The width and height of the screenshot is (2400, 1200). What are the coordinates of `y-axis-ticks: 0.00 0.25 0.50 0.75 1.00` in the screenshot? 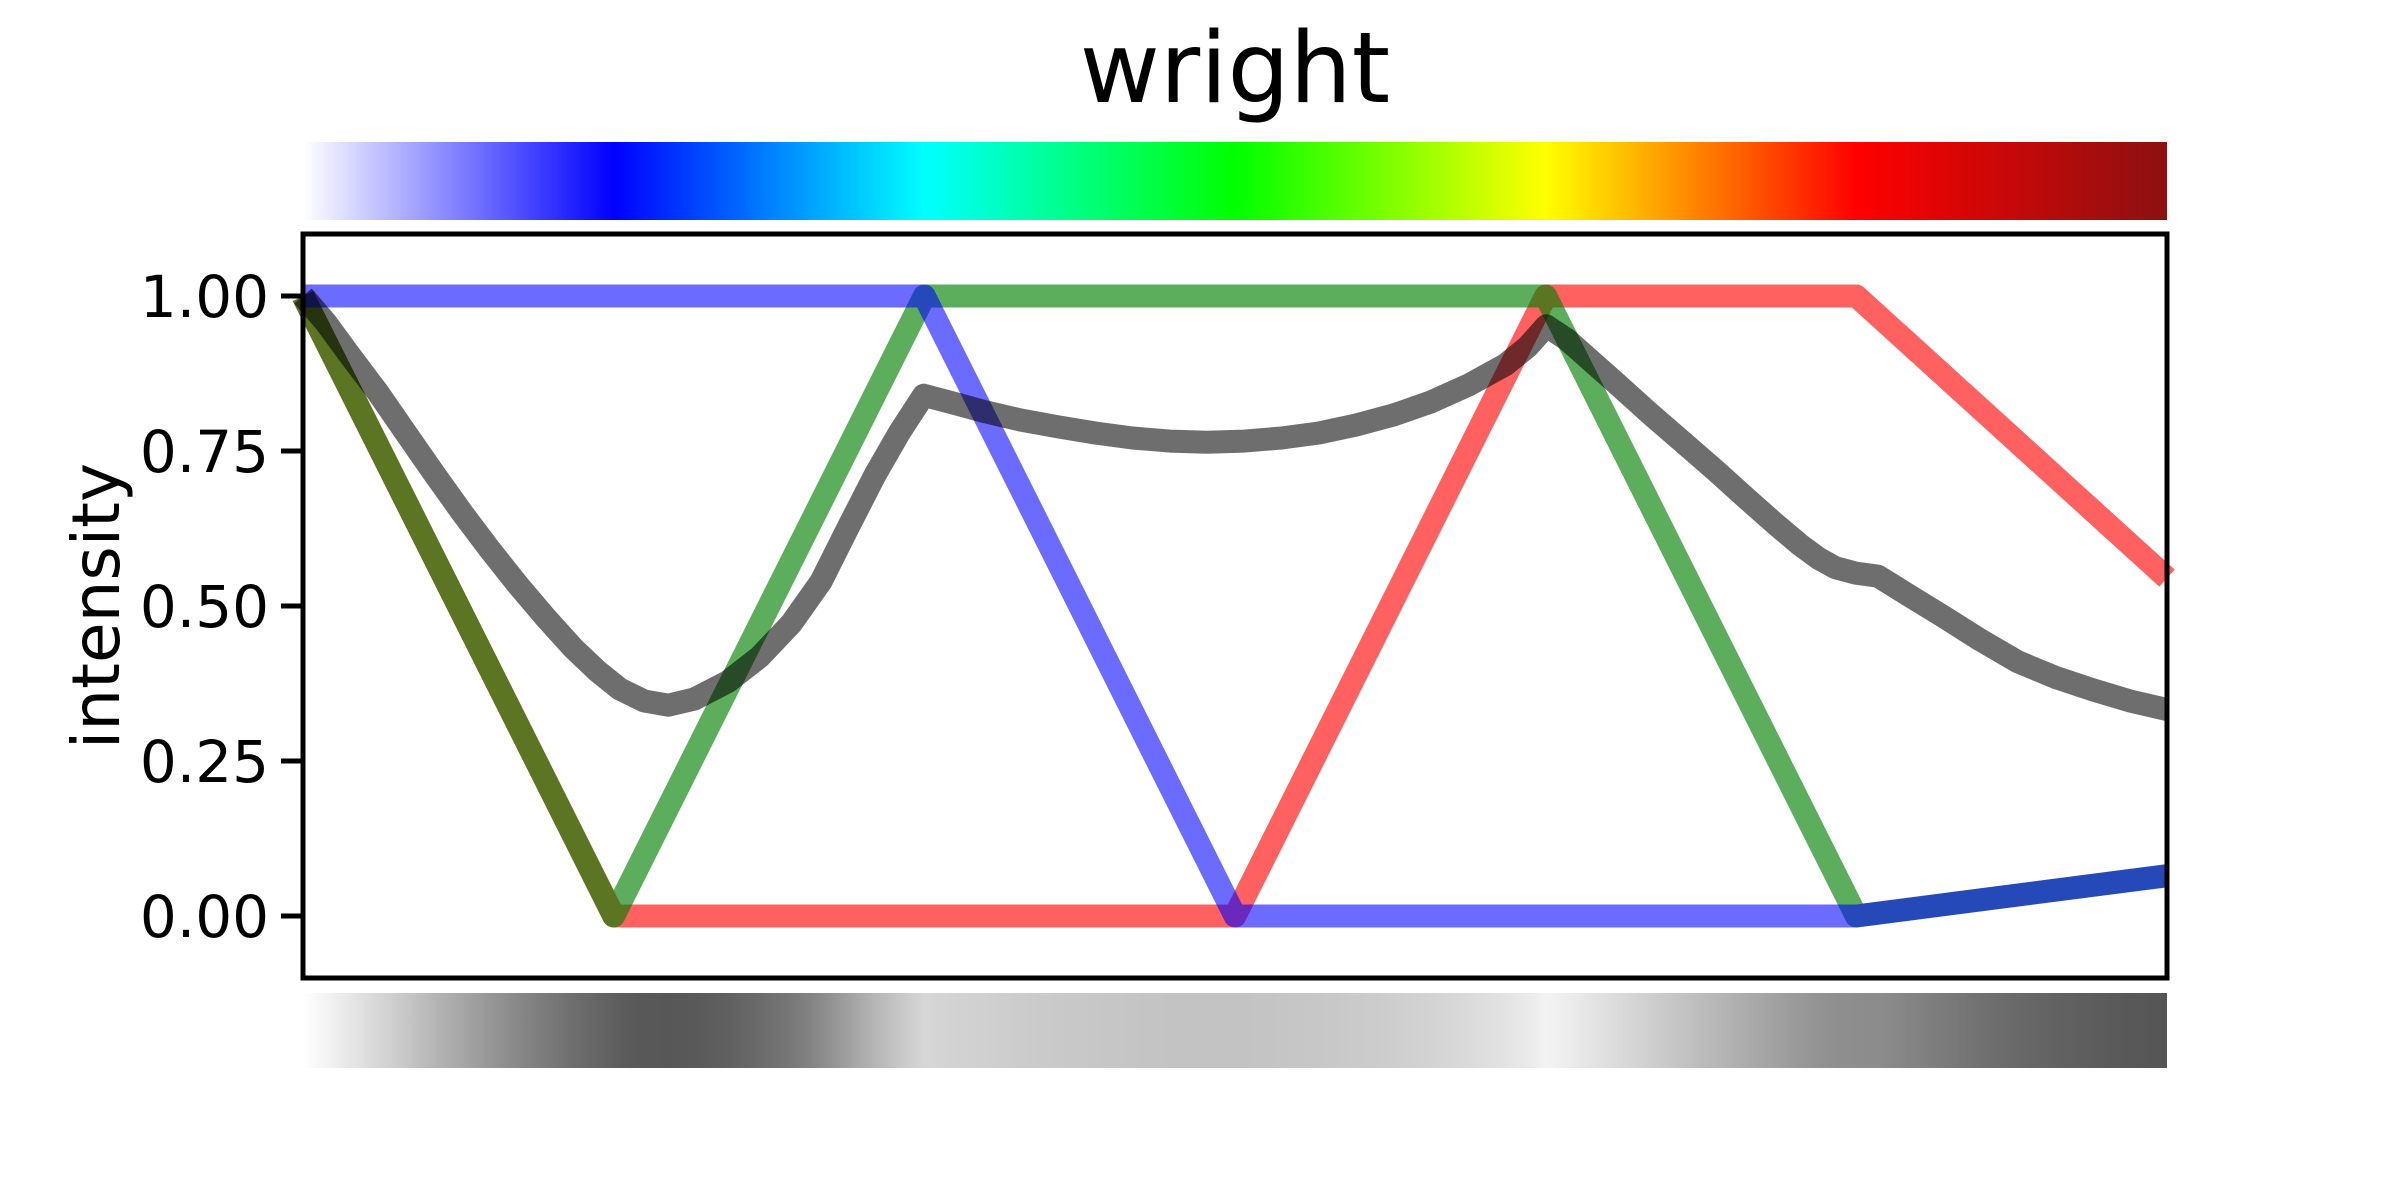 It's located at (221, 607).